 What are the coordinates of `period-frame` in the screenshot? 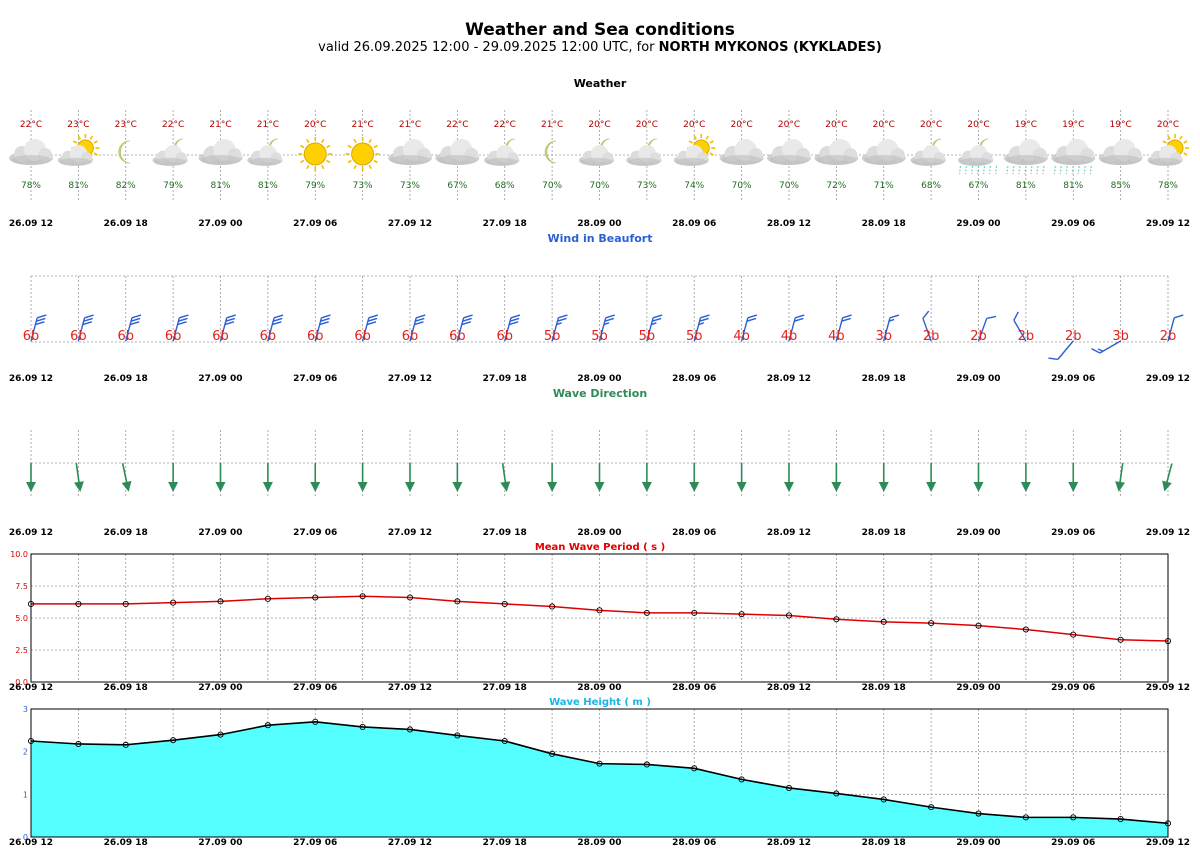 It's located at (599, 618).